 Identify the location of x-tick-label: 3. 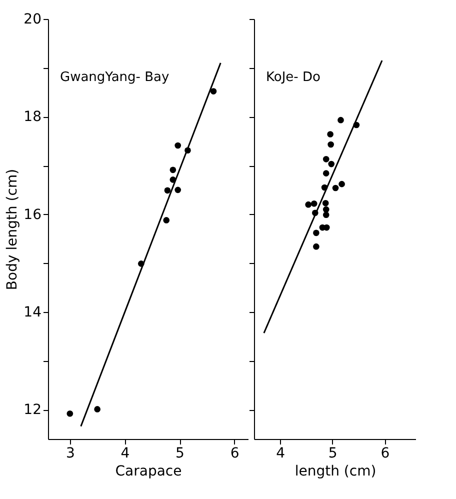
(70, 454).